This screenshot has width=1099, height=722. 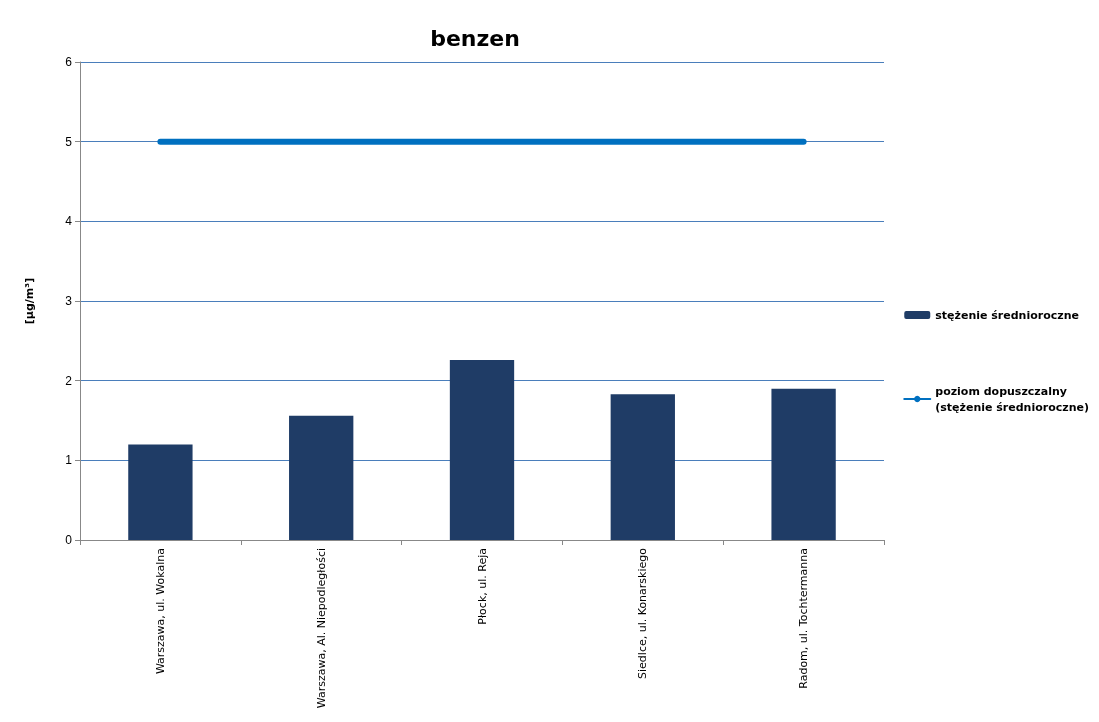 What do you see at coordinates (69, 380) in the screenshot?
I see `y-tick-label: 2` at bounding box center [69, 380].